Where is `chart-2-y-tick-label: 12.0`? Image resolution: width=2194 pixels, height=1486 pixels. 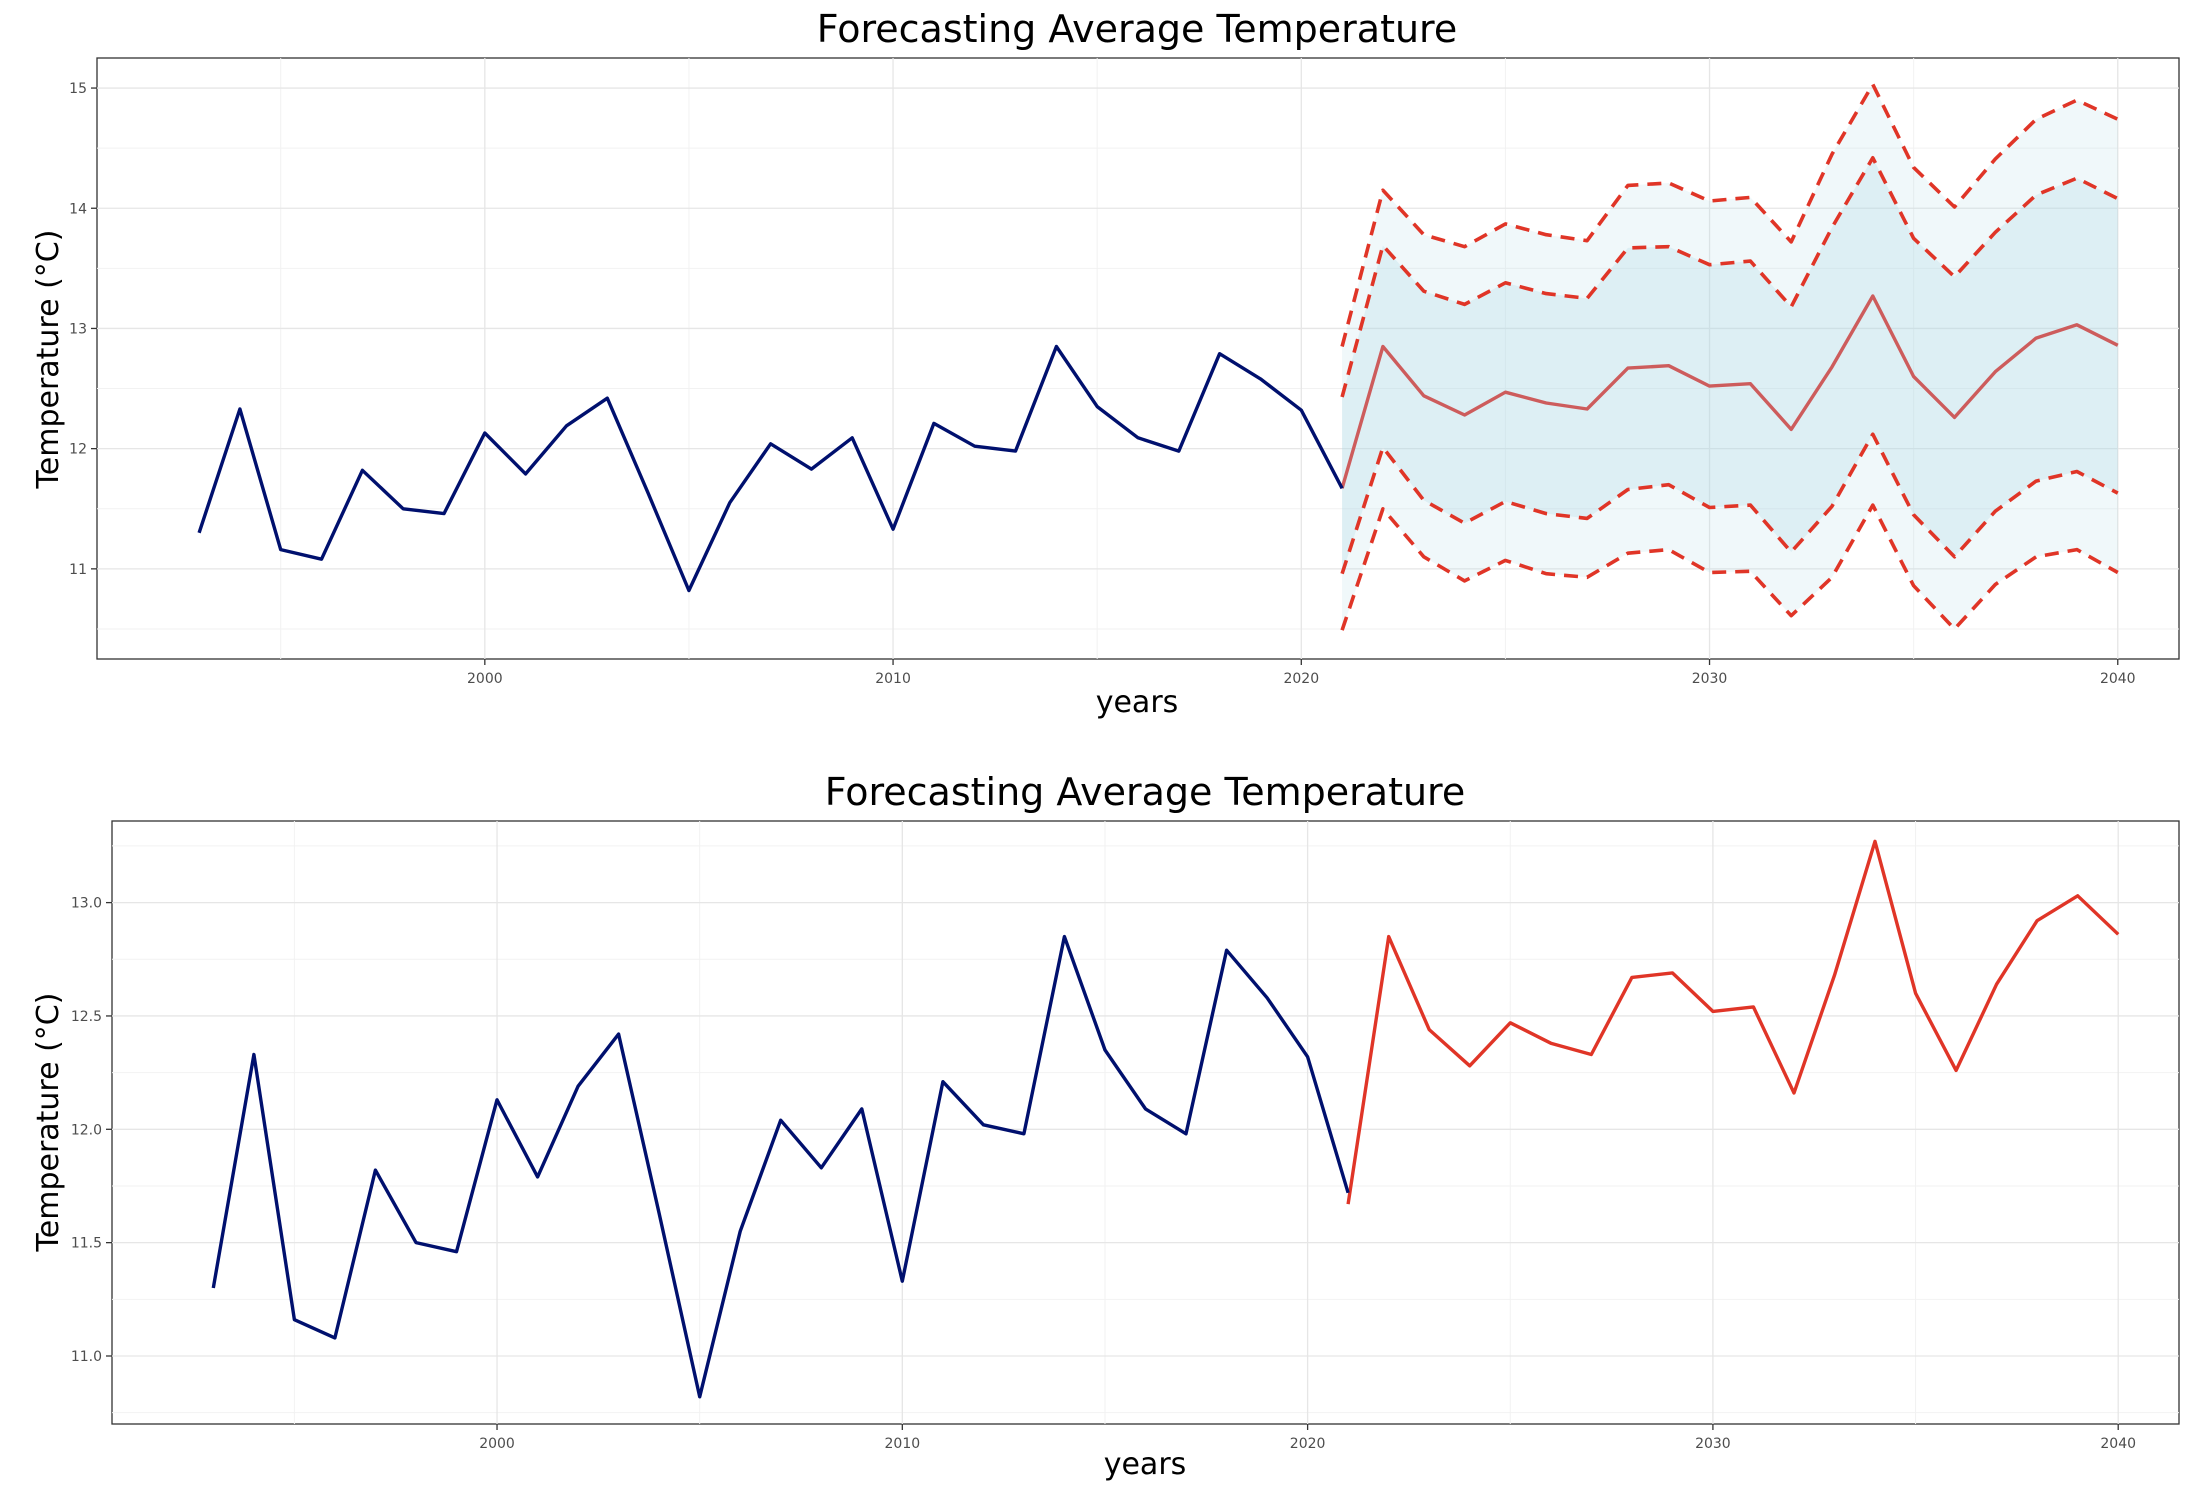 chart-2-y-tick-label: 12.0 is located at coordinates (86, 1130).